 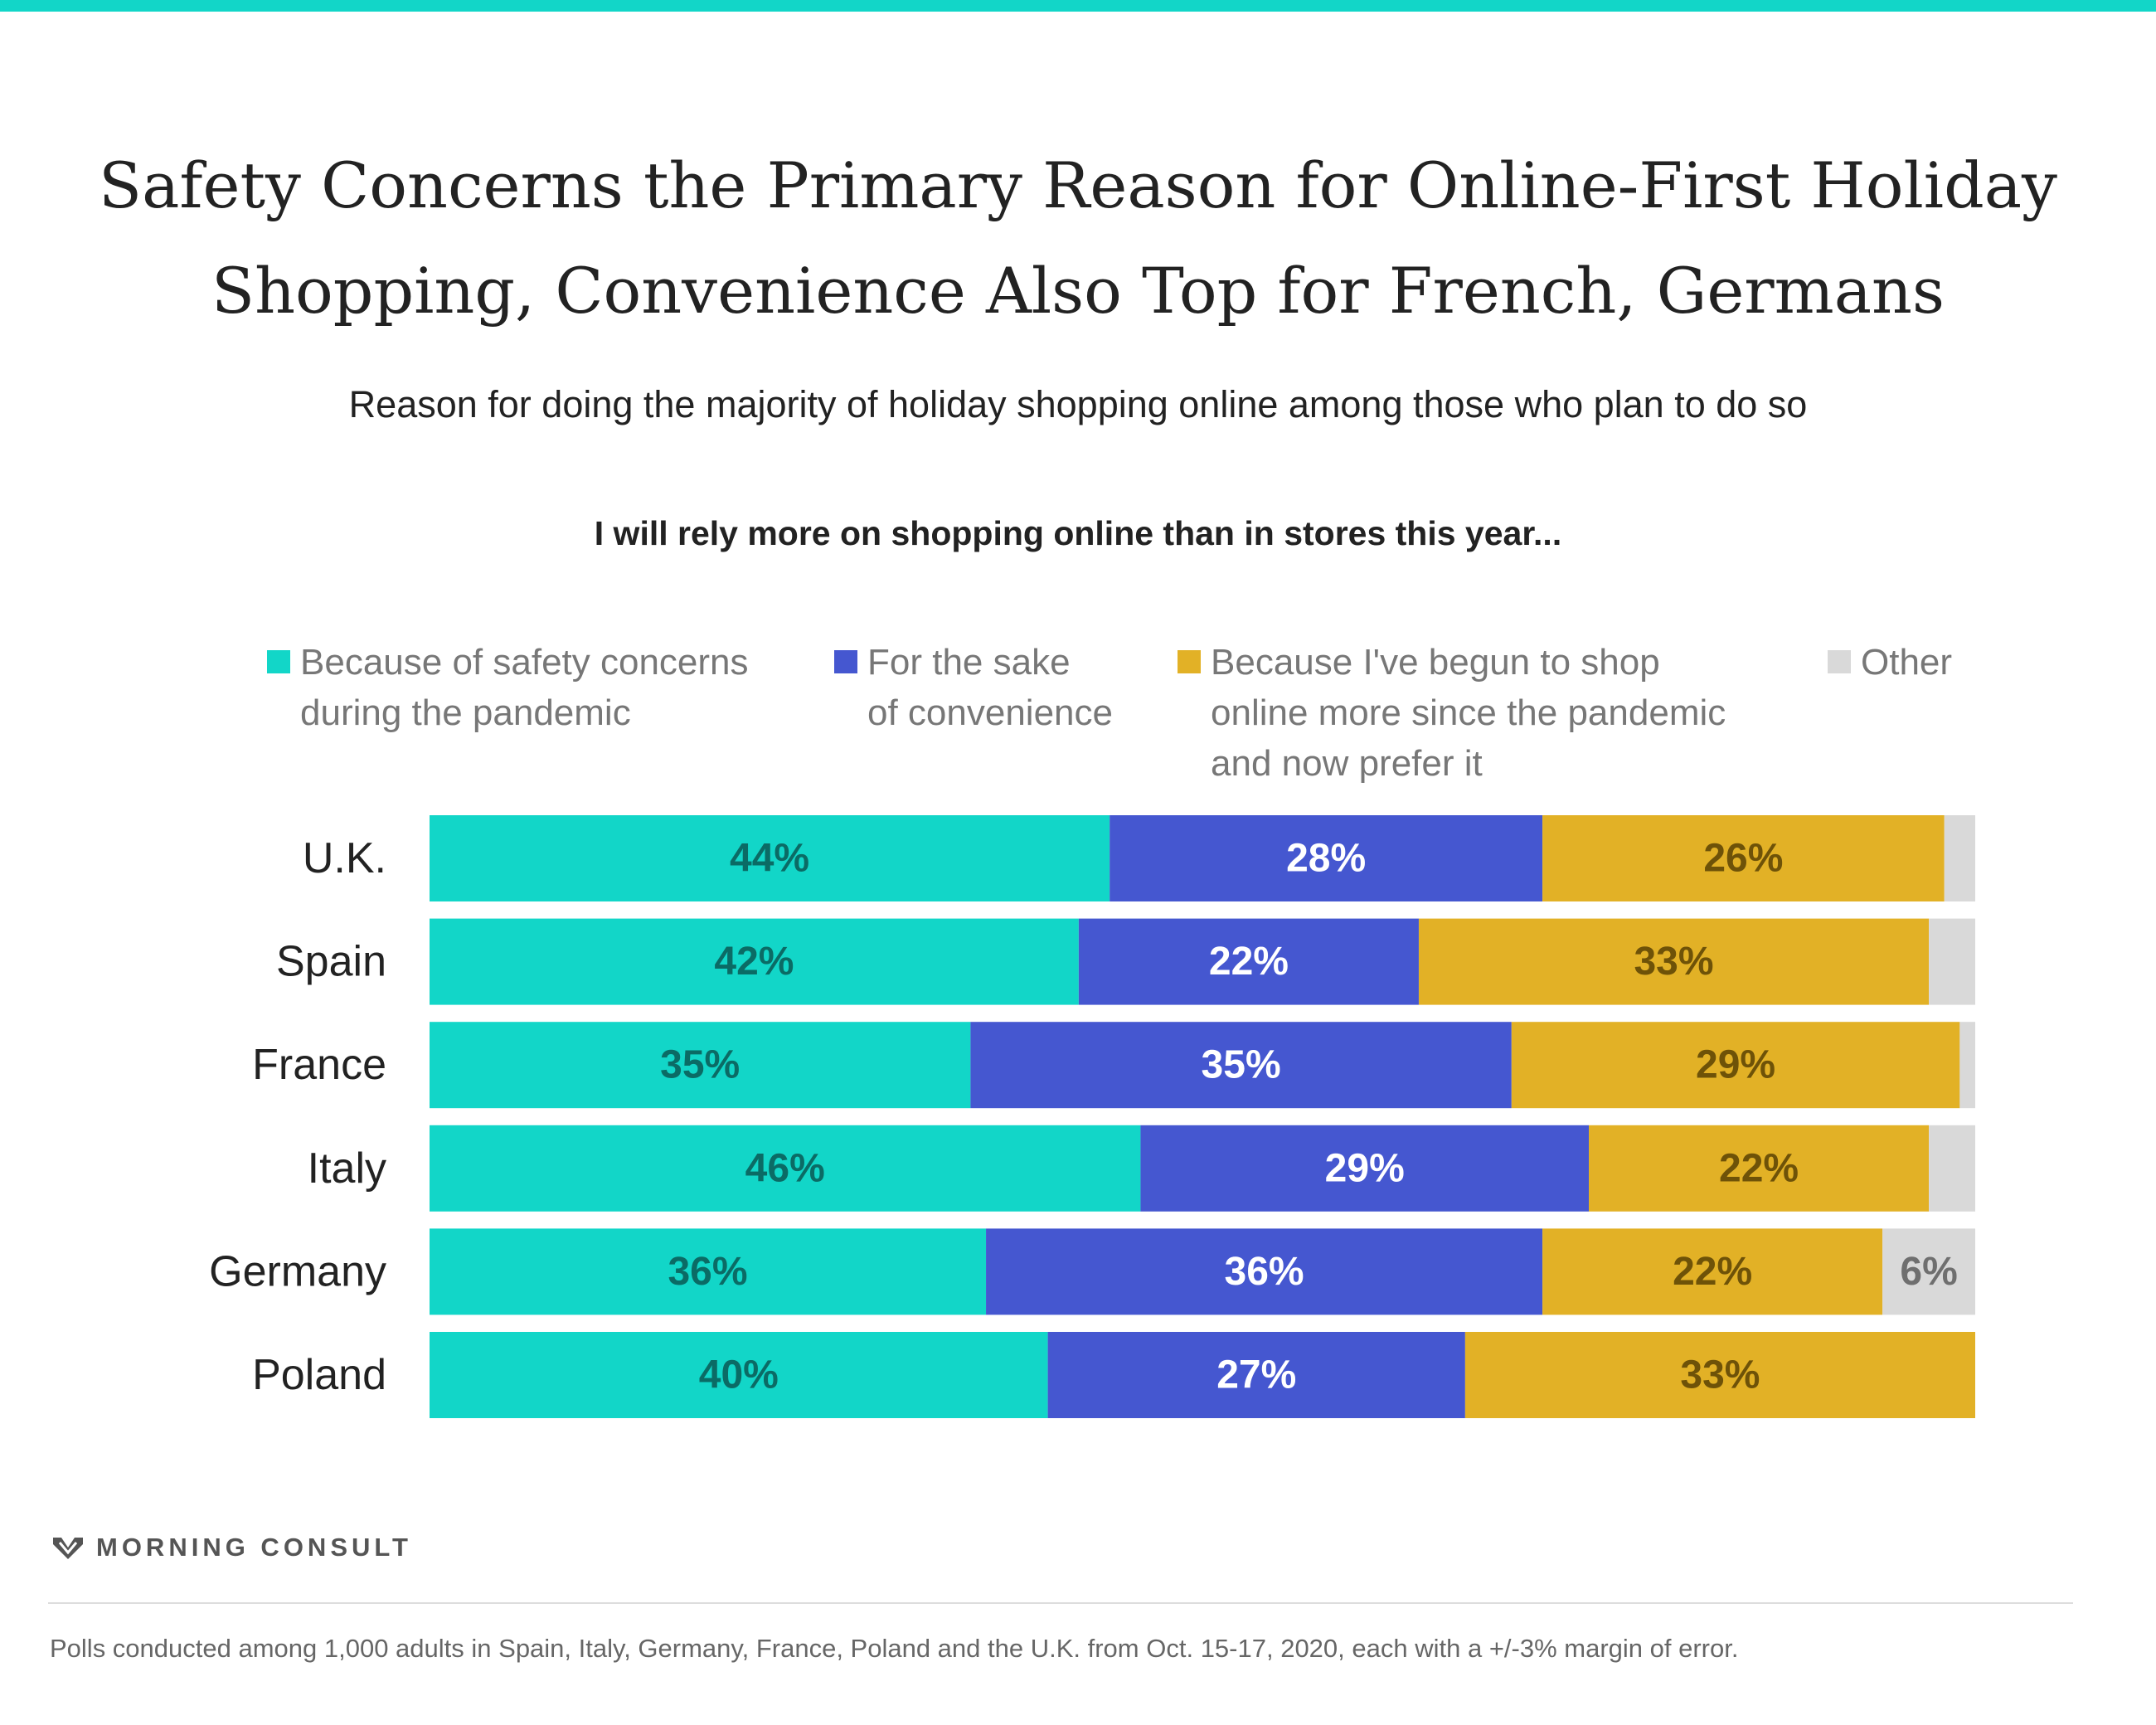 I want to click on legend-label-prefer-online-line-3: and now prefer it, so click(x=1347, y=764).